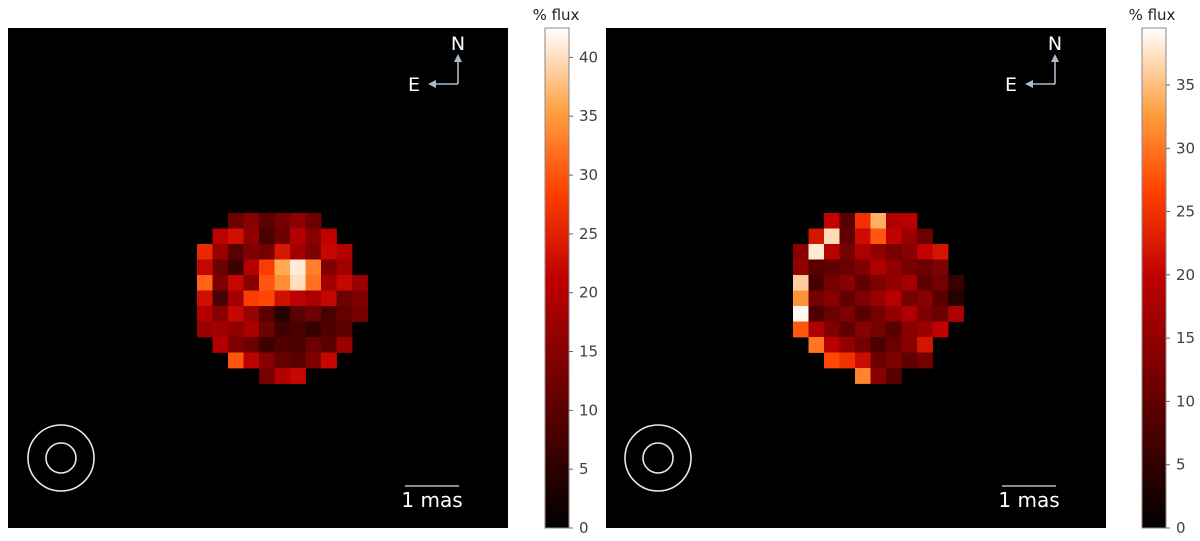 The height and width of the screenshot is (541, 1200). I want to click on colorbar-tick-label: 5, so click(1181, 465).